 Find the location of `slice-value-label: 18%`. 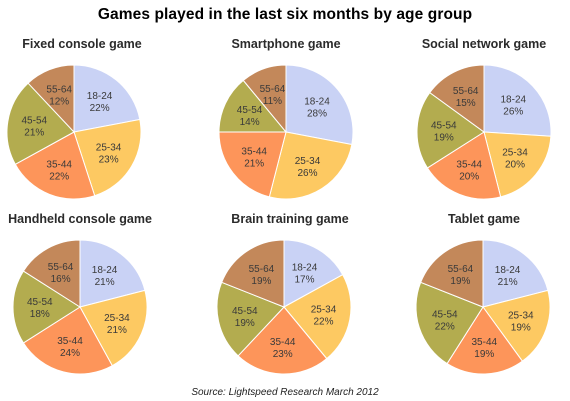

slice-value-label: 18% is located at coordinates (40, 314).